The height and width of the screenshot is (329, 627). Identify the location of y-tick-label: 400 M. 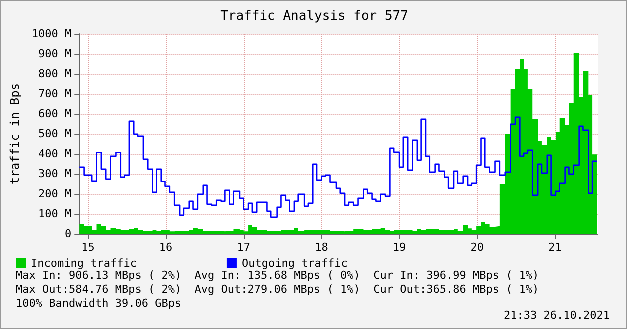
(55, 154).